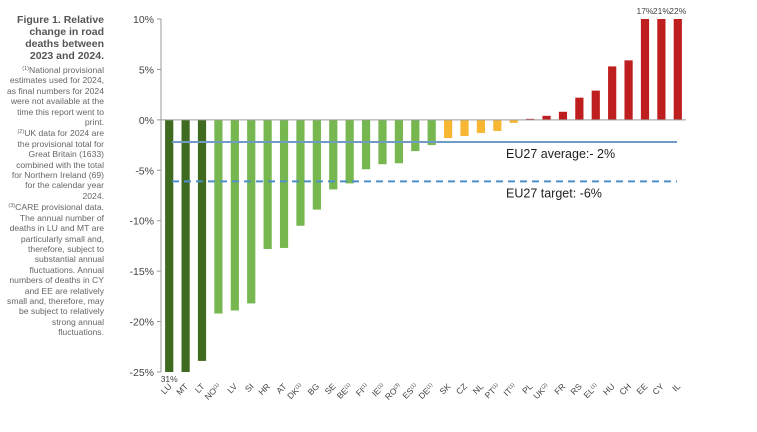 This screenshot has height=432, width=757. Describe the element at coordinates (554, 193) in the screenshot. I see `eu27-target-label: EU27 target: -6%` at that location.